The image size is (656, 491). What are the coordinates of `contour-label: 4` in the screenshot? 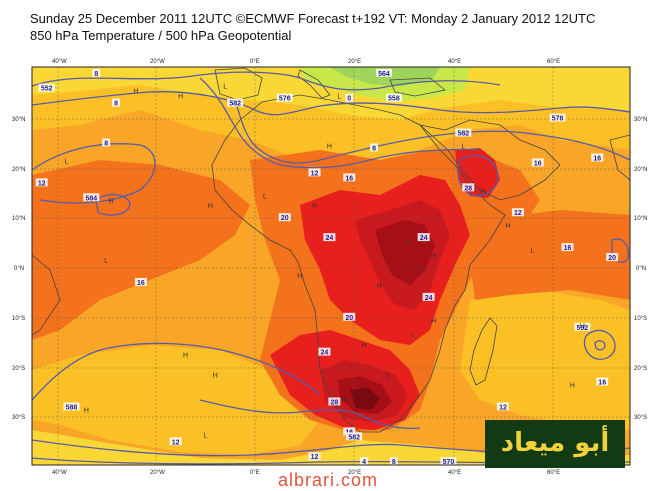 It's located at (364, 462).